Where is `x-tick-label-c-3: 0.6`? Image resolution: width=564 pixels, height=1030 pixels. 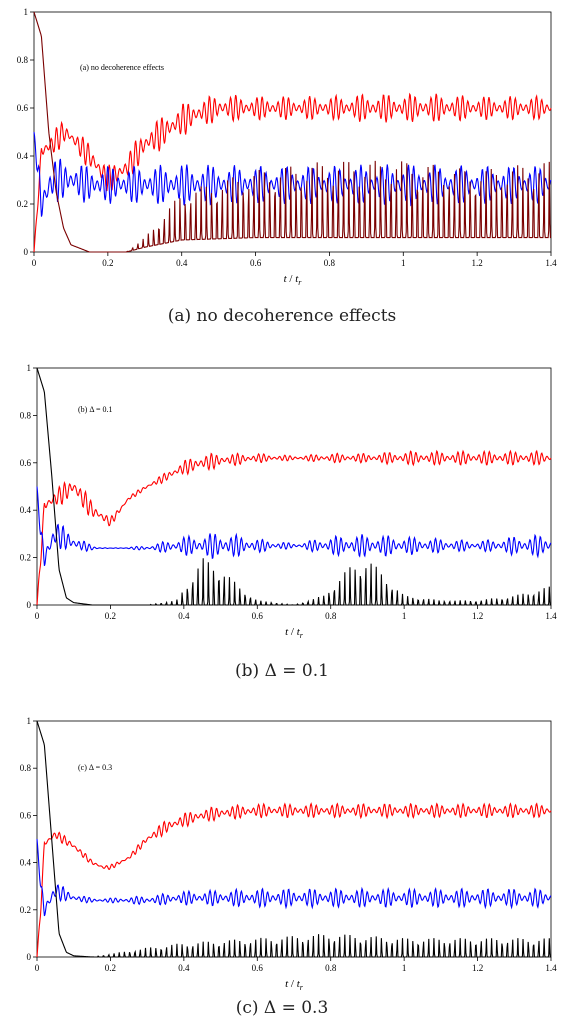 x-tick-label-c-3: 0.6 is located at coordinates (258, 968).